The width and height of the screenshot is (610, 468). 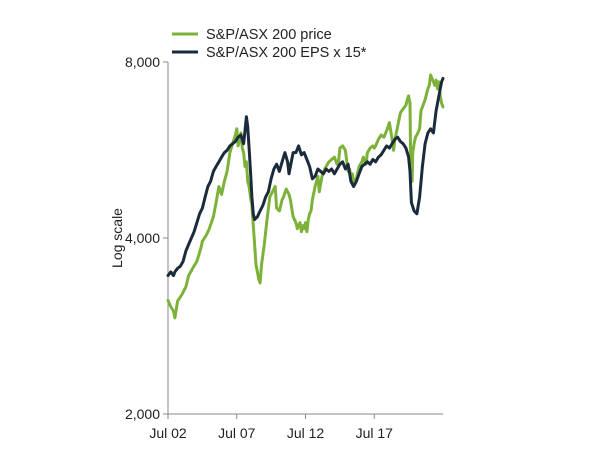 What do you see at coordinates (237, 433) in the screenshot?
I see `x-tick-label: Jul 07` at bounding box center [237, 433].